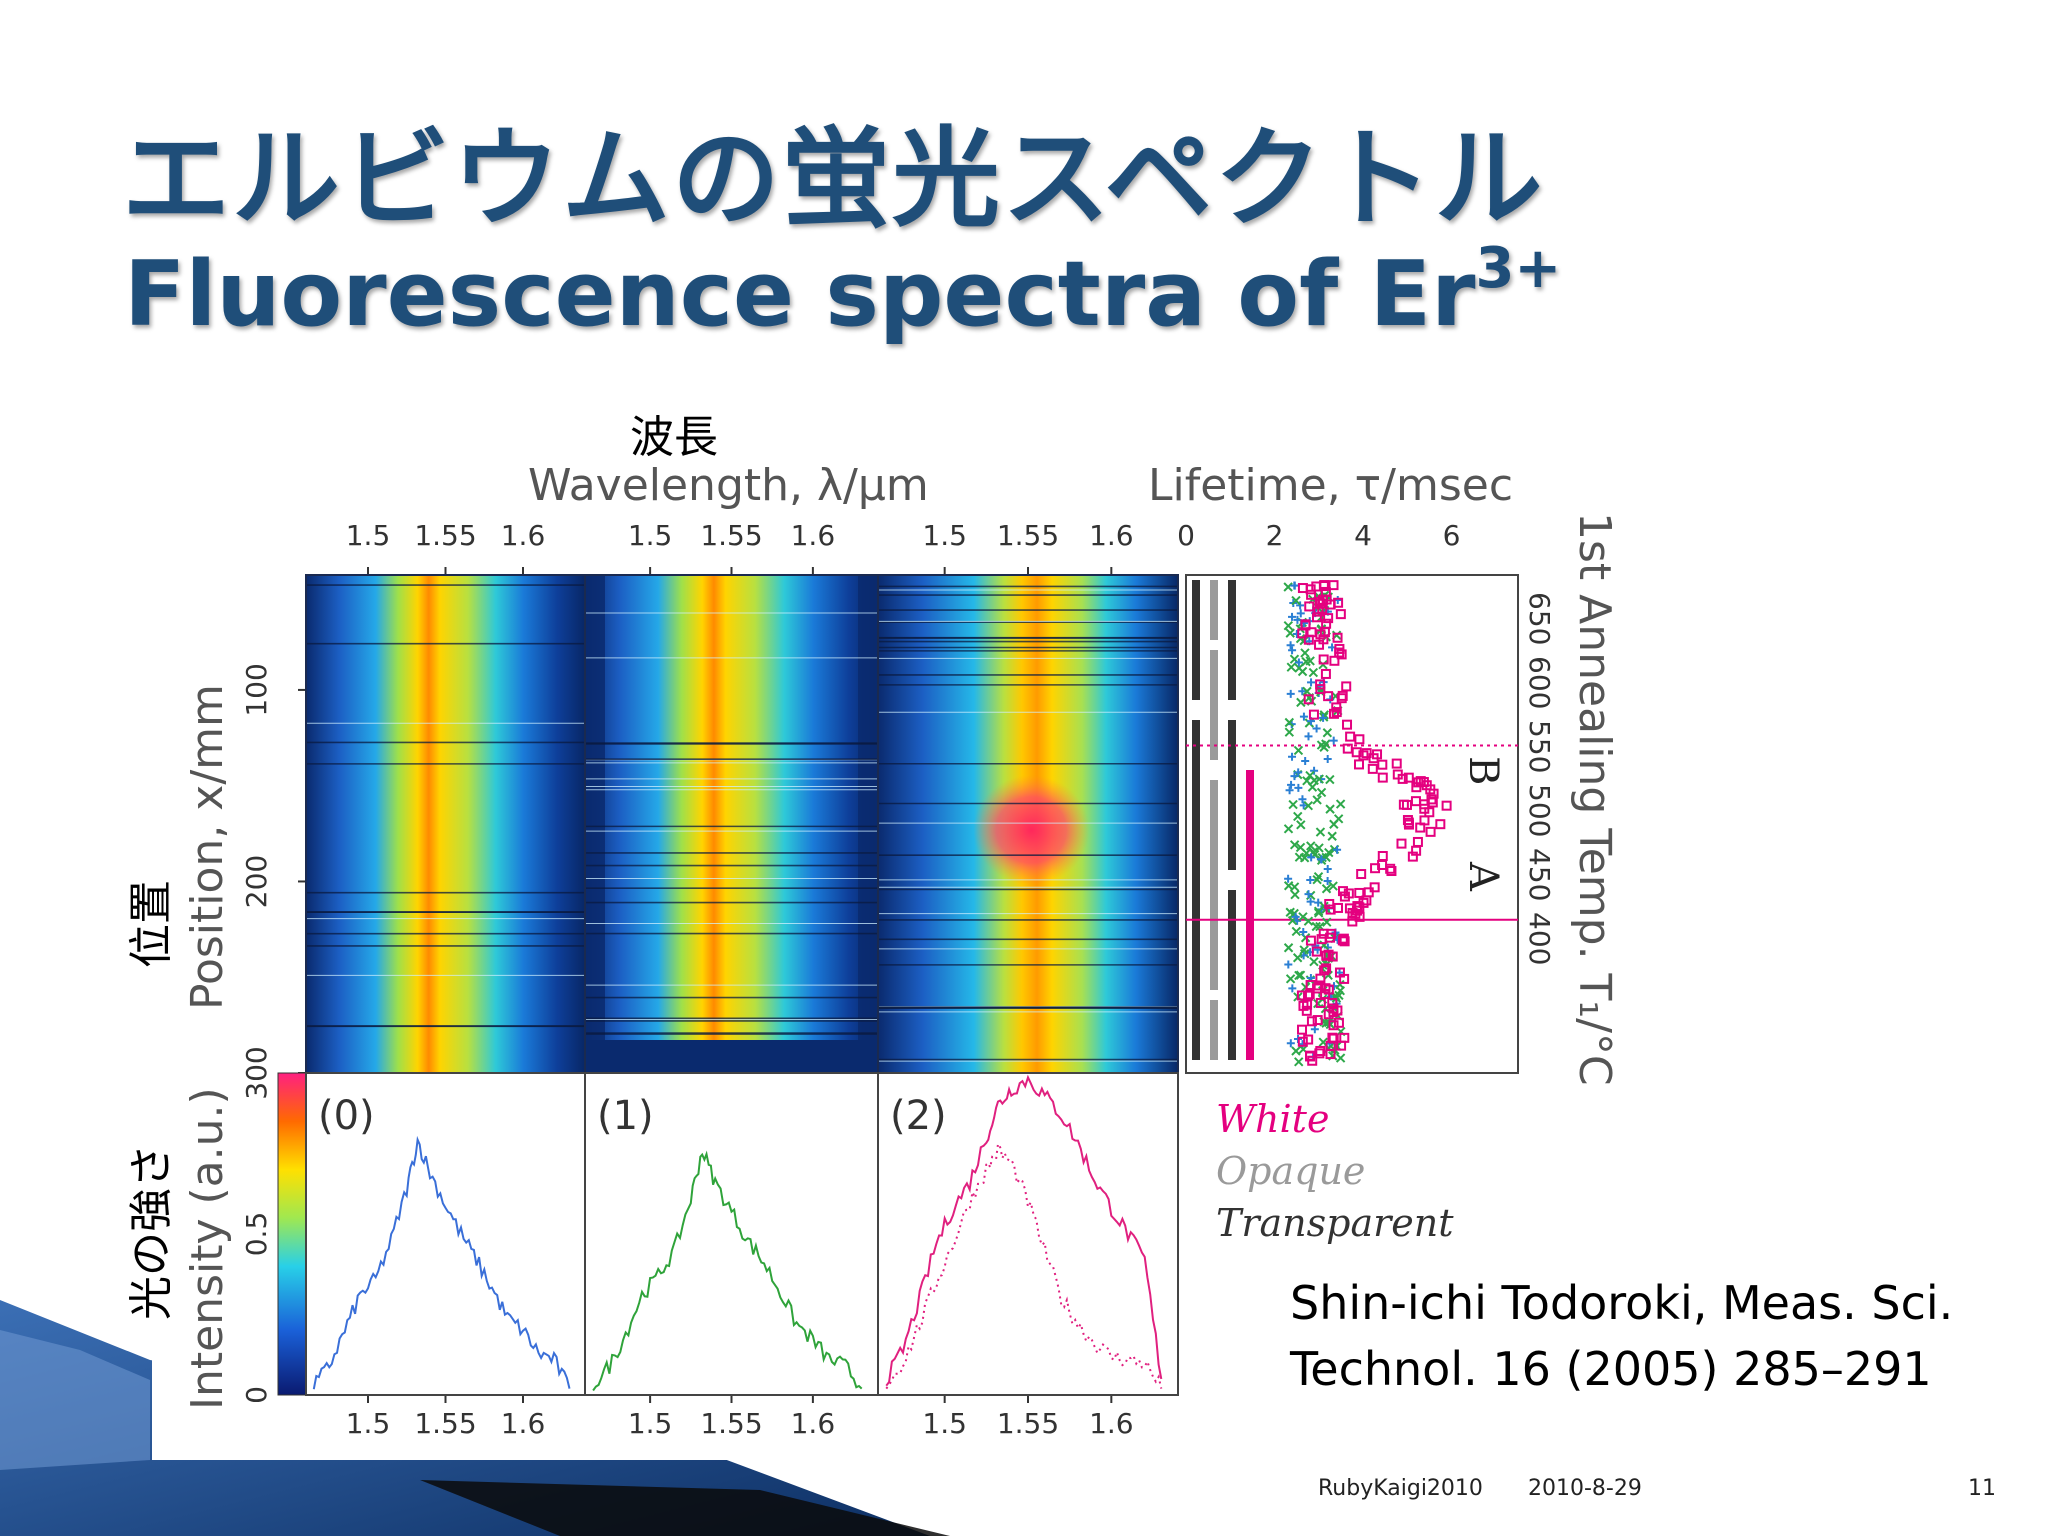  Describe the element at coordinates (445, 1423) in the screenshot. I see `wavelength-tick-bottom: 1.55` at that location.